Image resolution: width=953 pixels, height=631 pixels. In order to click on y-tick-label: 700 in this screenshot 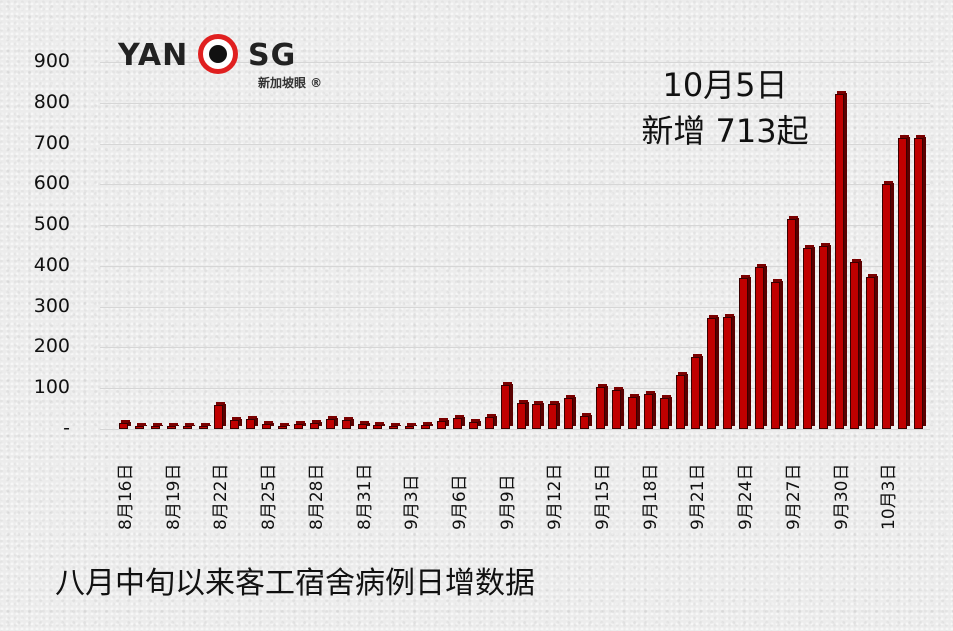, I will do `click(51, 142)`.